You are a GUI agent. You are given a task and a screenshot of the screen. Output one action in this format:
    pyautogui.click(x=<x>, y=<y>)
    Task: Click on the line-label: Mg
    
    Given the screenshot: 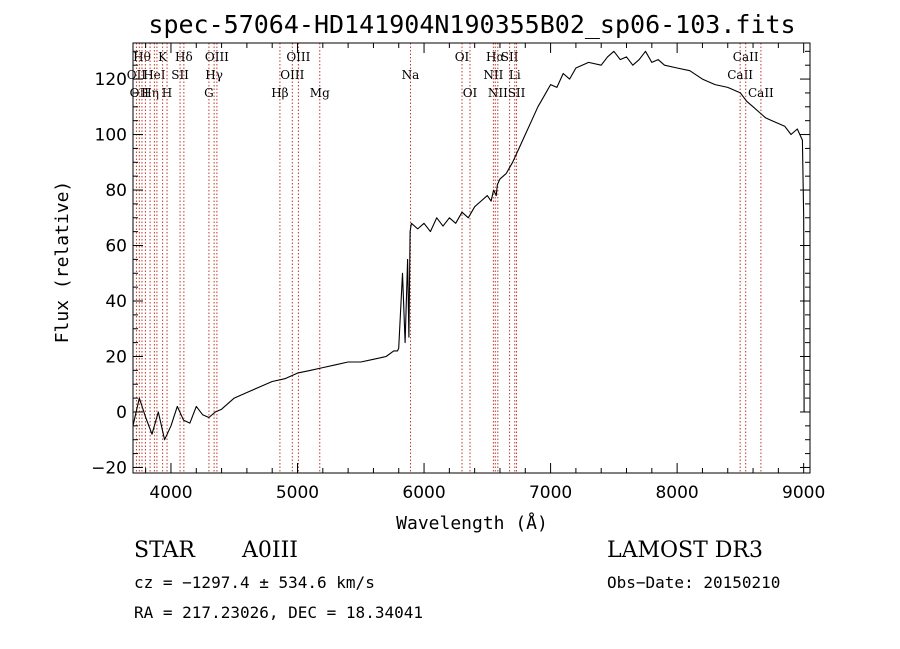 What is the action you would take?
    pyautogui.click(x=320, y=93)
    